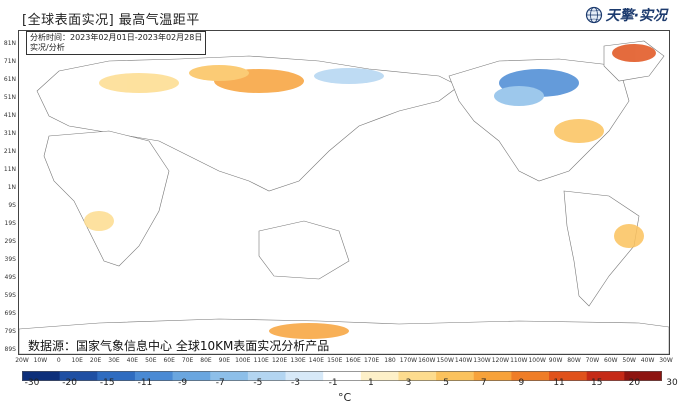 This screenshot has width=681, height=410. What do you see at coordinates (107, 383) in the screenshot?
I see `colorbar-tick-label: -15` at bounding box center [107, 383].